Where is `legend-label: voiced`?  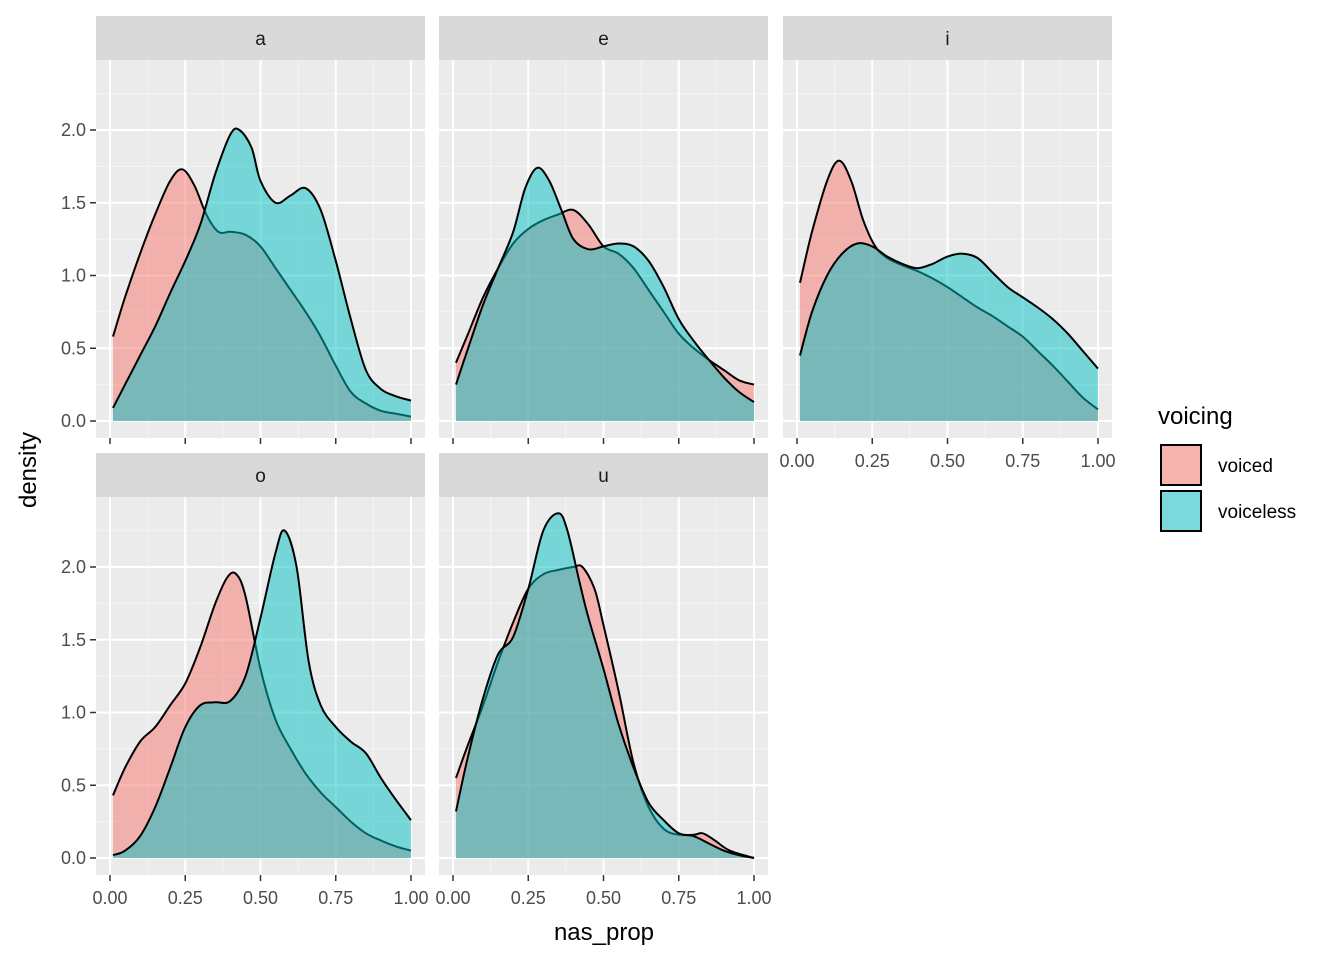
legend-label: voiced is located at coordinates (1245, 466).